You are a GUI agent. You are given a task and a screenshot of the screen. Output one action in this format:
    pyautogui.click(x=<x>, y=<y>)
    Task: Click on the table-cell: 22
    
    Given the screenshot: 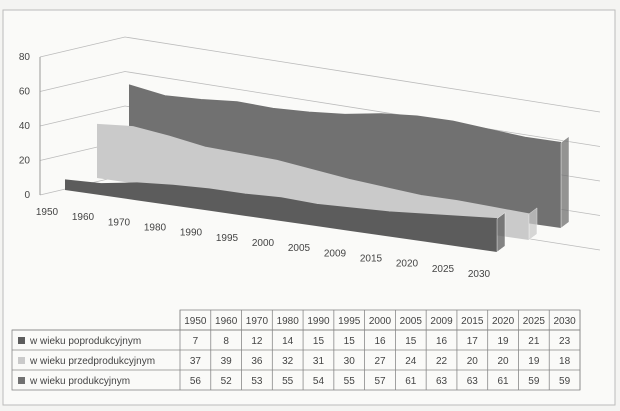 What is the action you would take?
    pyautogui.click(x=442, y=361)
    